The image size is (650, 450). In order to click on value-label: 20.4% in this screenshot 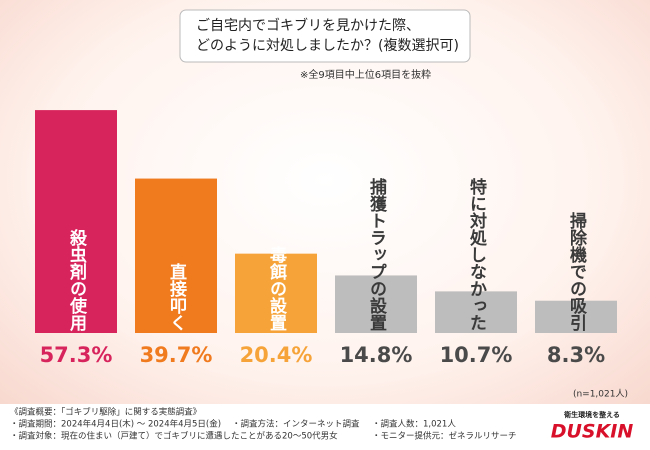, I will do `click(276, 355)`.